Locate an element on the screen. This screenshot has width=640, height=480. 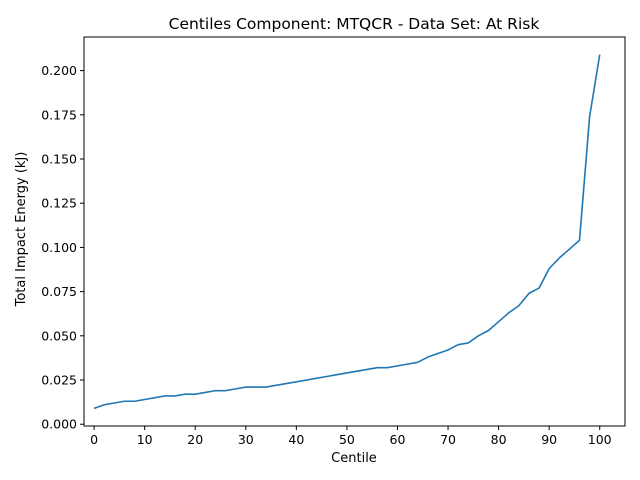
x-tick-label: 90 is located at coordinates (549, 439).